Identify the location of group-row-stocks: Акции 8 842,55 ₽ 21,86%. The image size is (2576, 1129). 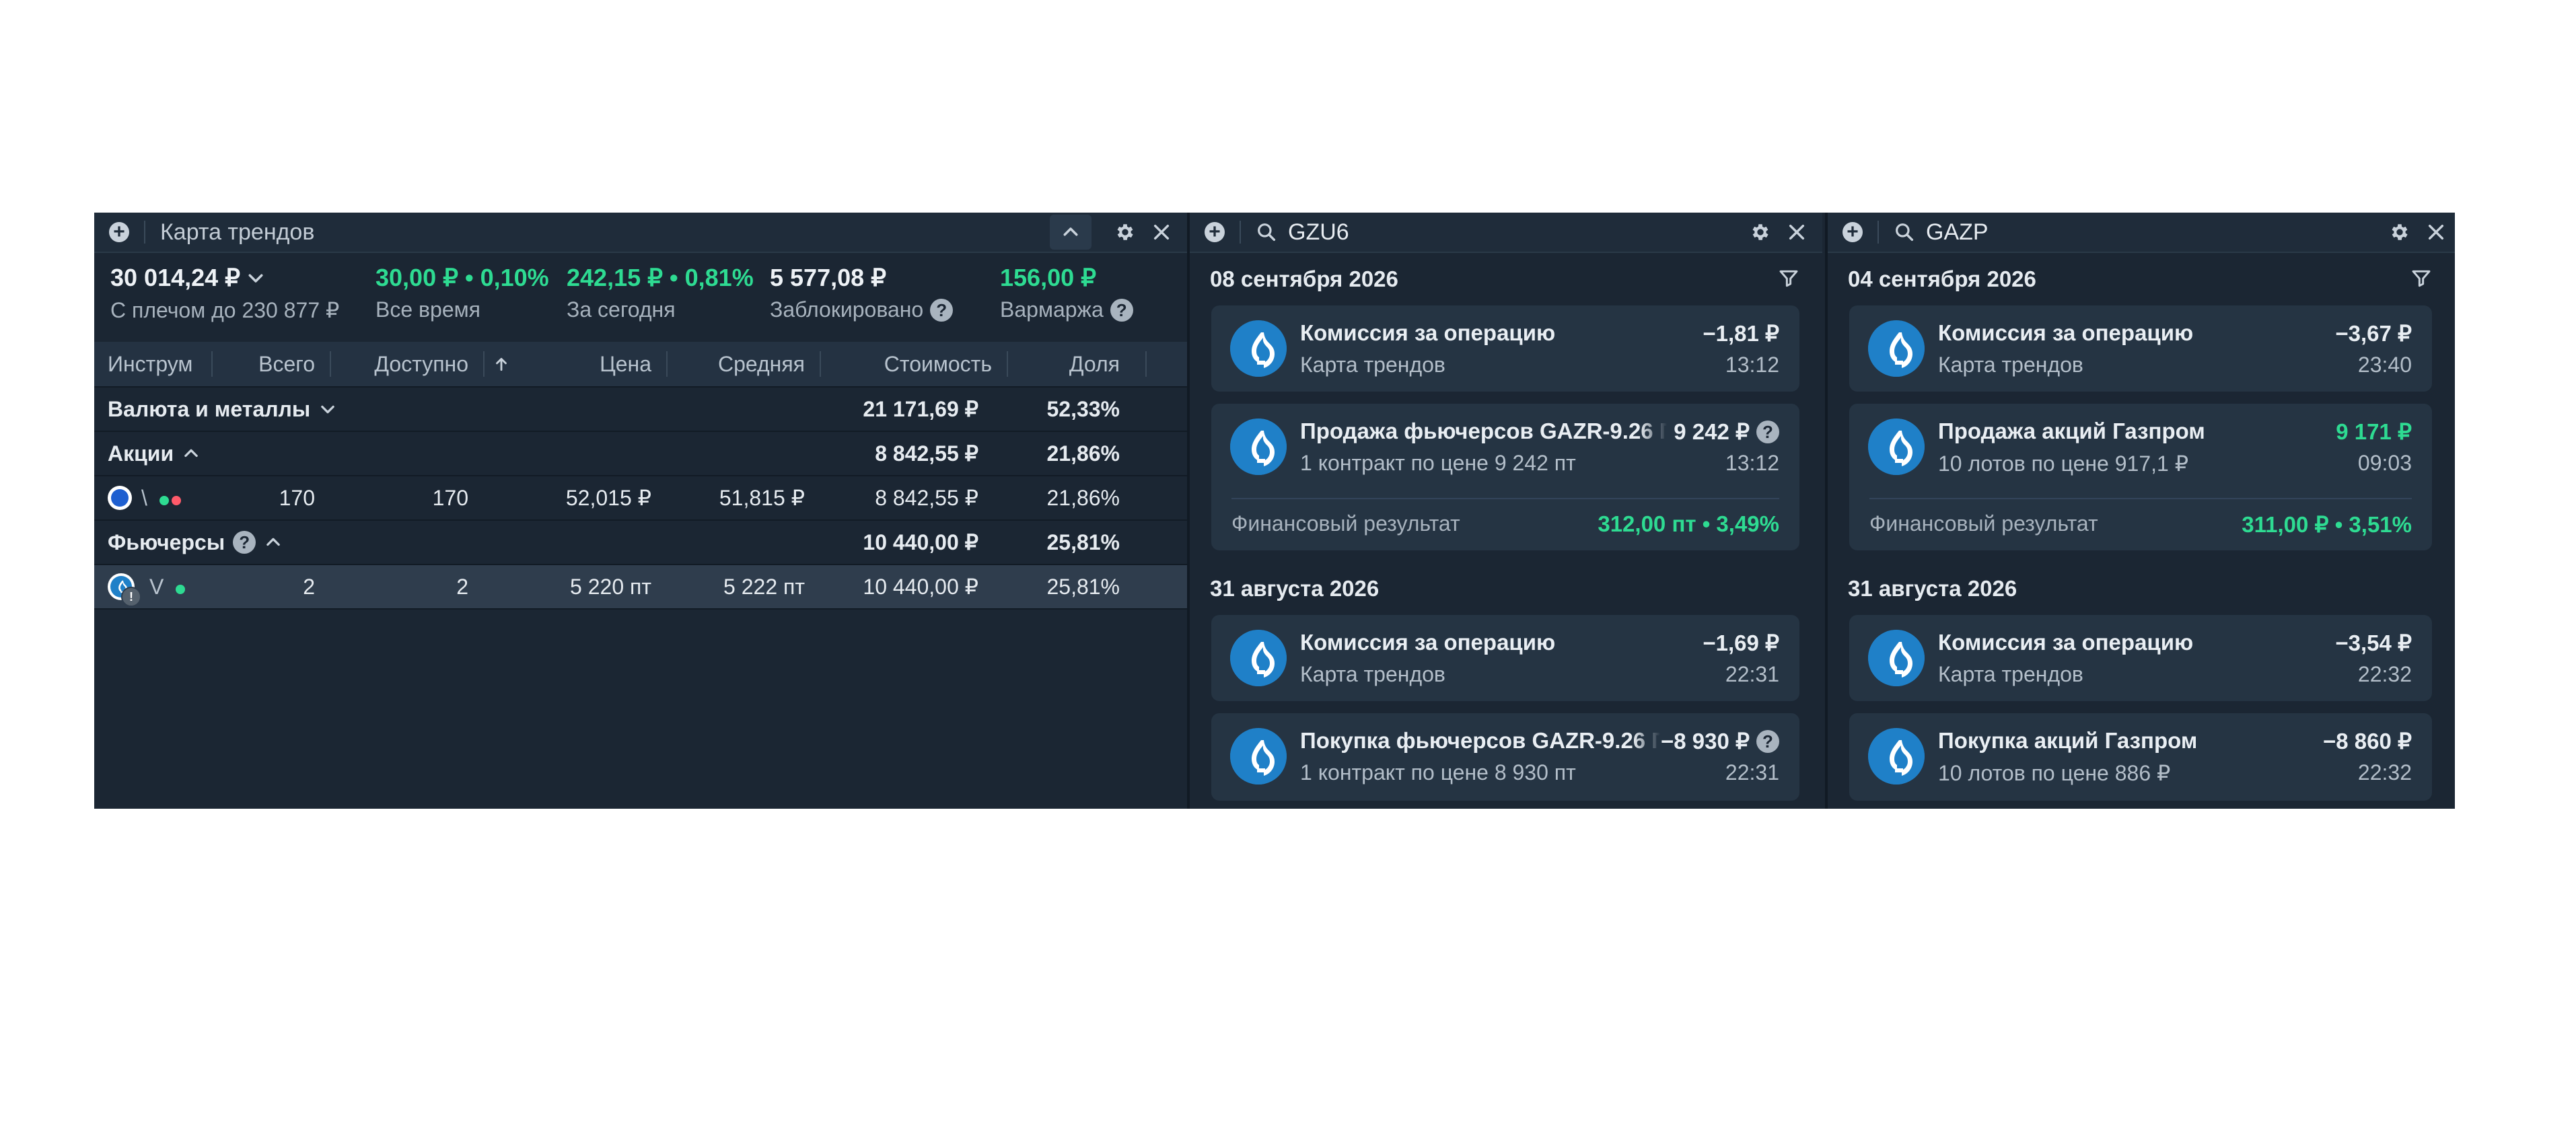
(640, 453).